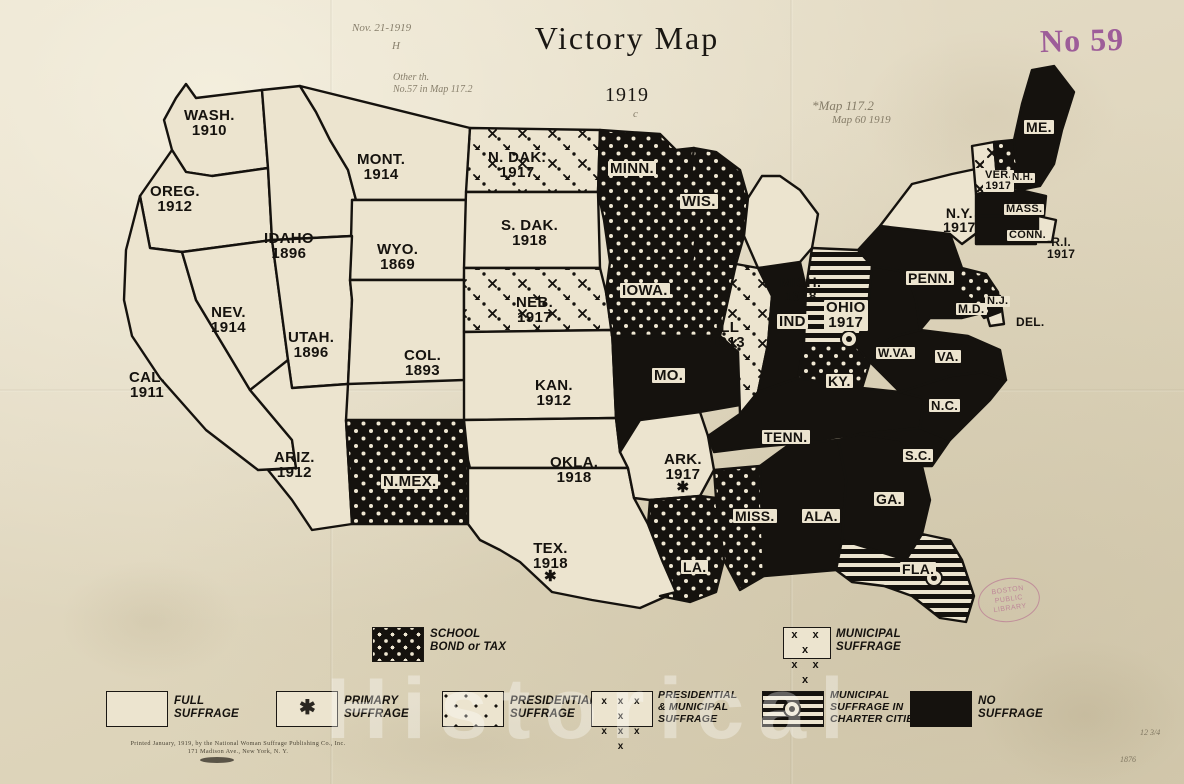 The width and height of the screenshot is (1184, 784). I want to click on state-nmex, so click(407, 472).